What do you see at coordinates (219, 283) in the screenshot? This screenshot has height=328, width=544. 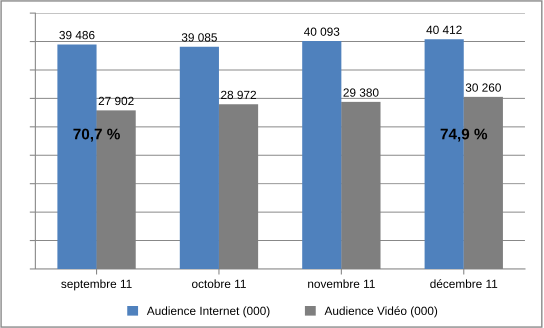 I see `x-tick-label: octobre 11` at bounding box center [219, 283].